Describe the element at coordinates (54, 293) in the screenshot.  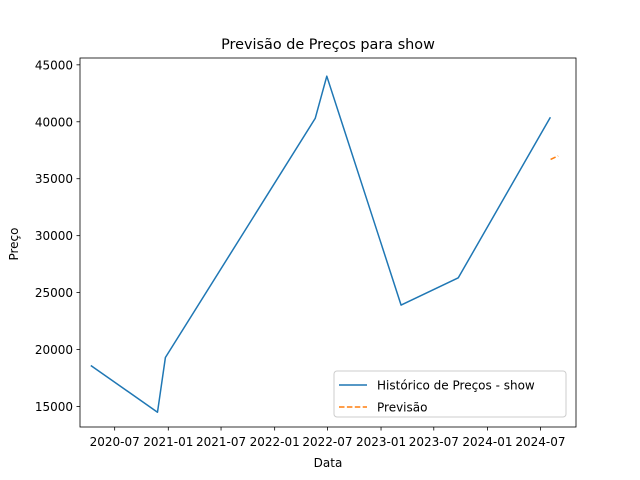
I see `y-tick-label: 25000` at that location.